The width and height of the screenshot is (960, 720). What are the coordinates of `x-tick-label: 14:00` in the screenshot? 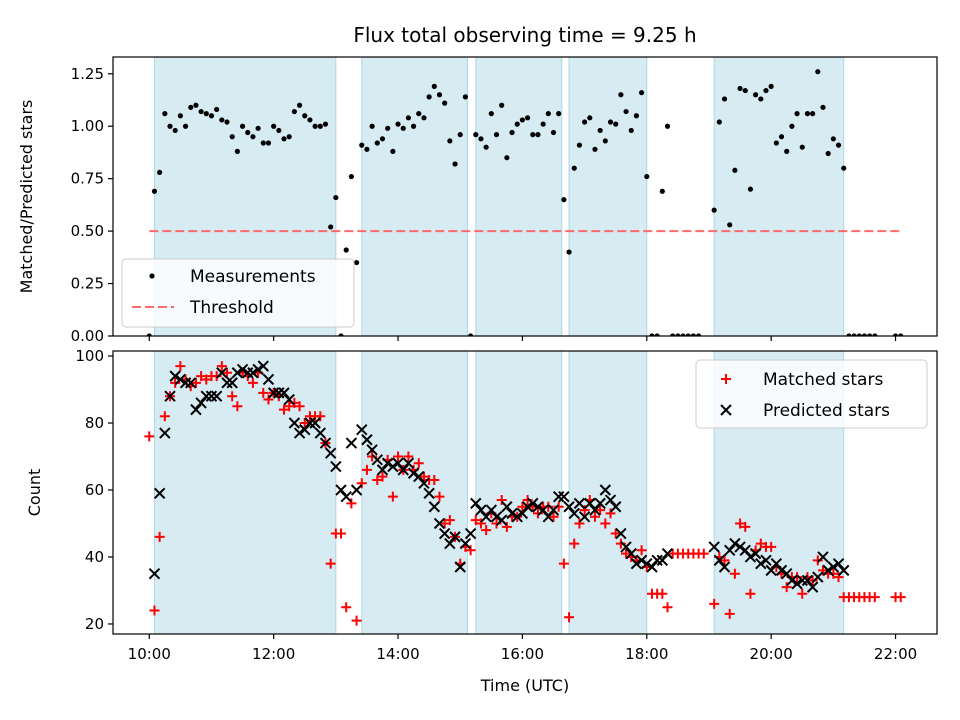 It's located at (397, 654).